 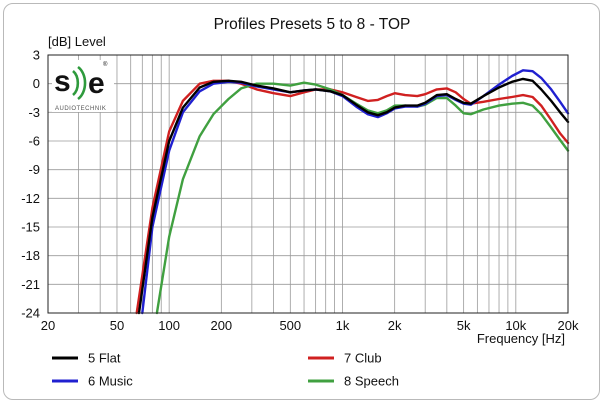 I want to click on y-tick-label-9: -24, so click(x=30, y=313).